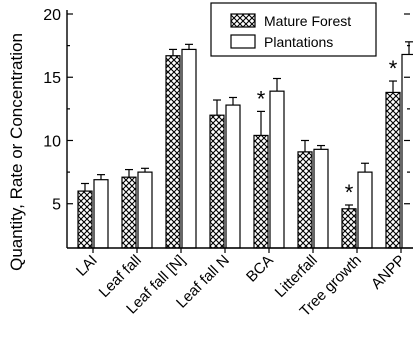  What do you see at coordinates (307, 21) in the screenshot?
I see `legend-label-mature-forest: Mature Forest` at bounding box center [307, 21].